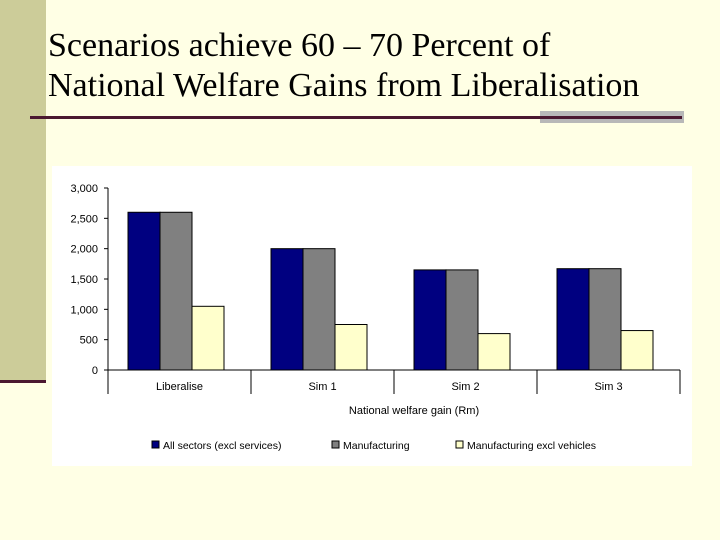  Describe the element at coordinates (84, 250) in the screenshot. I see `y-tick-label: 2,000` at that location.